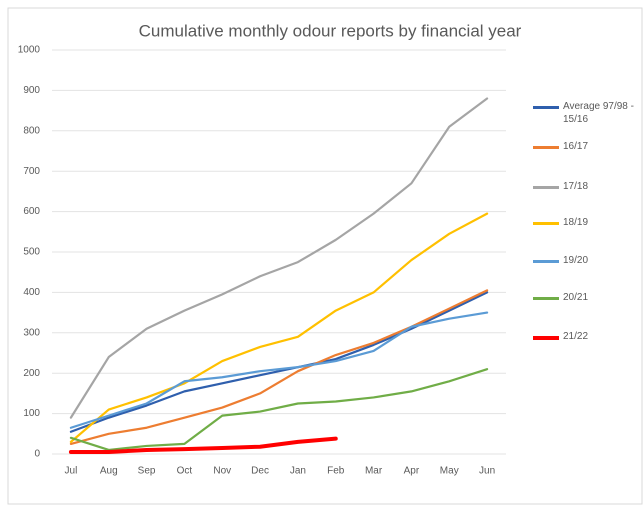 The width and height of the screenshot is (643, 506). I want to click on legend-item: 17/18, so click(587, 186).